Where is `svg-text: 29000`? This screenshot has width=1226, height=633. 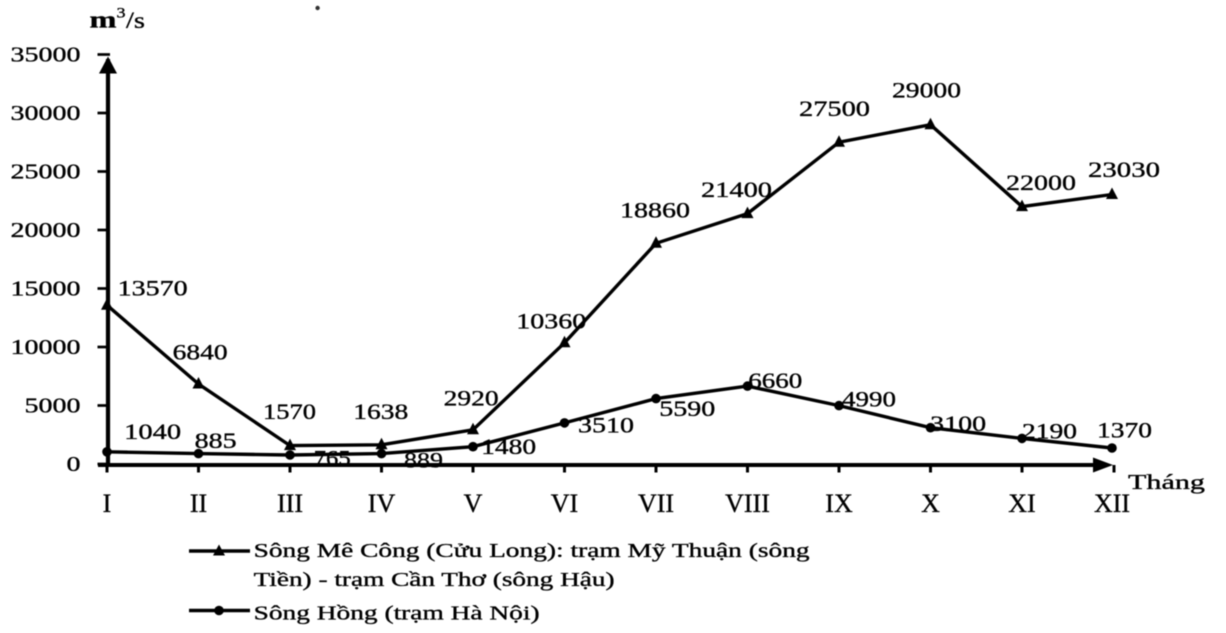 svg-text: 29000 is located at coordinates (926, 90).